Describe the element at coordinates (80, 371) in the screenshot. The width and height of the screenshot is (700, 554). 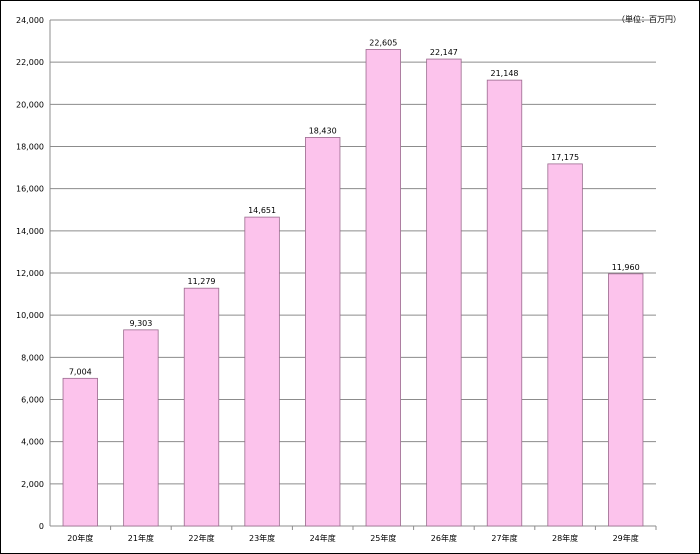
I see `data-label: 7,004` at that location.